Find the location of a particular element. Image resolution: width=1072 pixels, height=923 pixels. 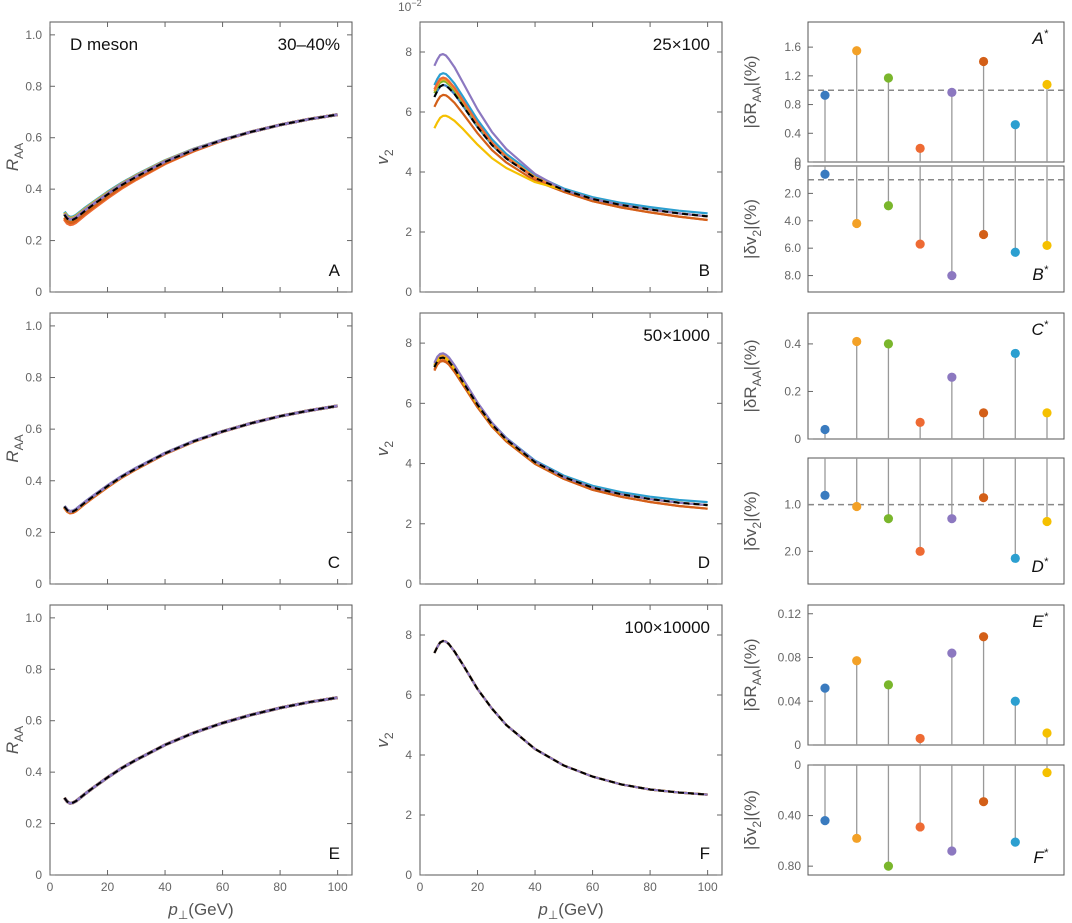

panel-label: F is located at coordinates (705, 853).